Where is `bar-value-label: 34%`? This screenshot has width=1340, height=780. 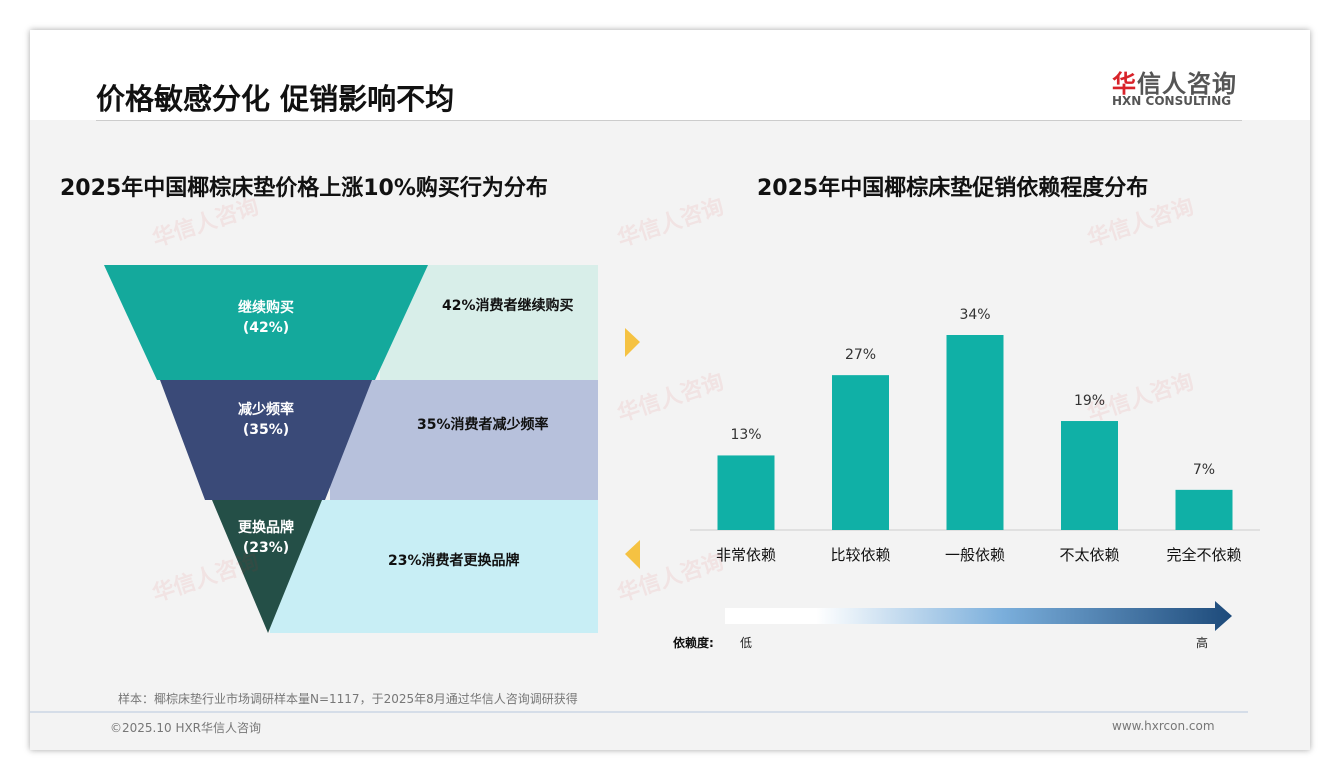 bar-value-label: 34% is located at coordinates (975, 315).